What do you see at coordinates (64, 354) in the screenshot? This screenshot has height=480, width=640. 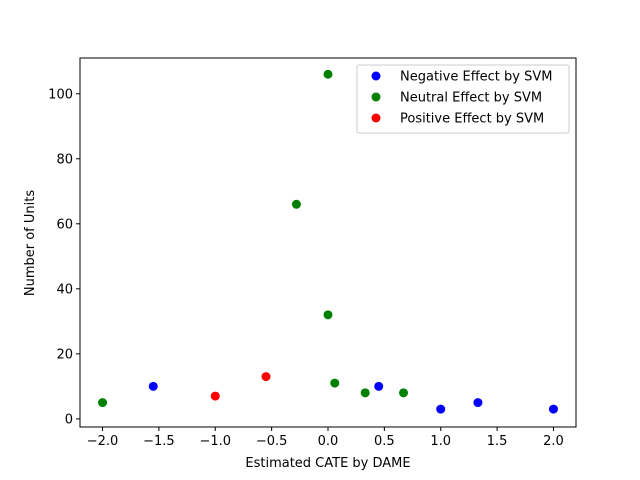 I see `y-tick-label: 20` at bounding box center [64, 354].